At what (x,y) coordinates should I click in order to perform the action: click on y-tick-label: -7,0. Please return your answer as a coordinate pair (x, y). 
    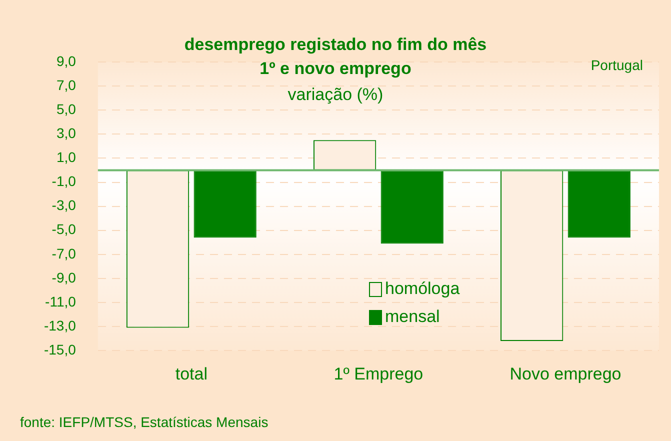
    Looking at the image, I should click on (64, 253).